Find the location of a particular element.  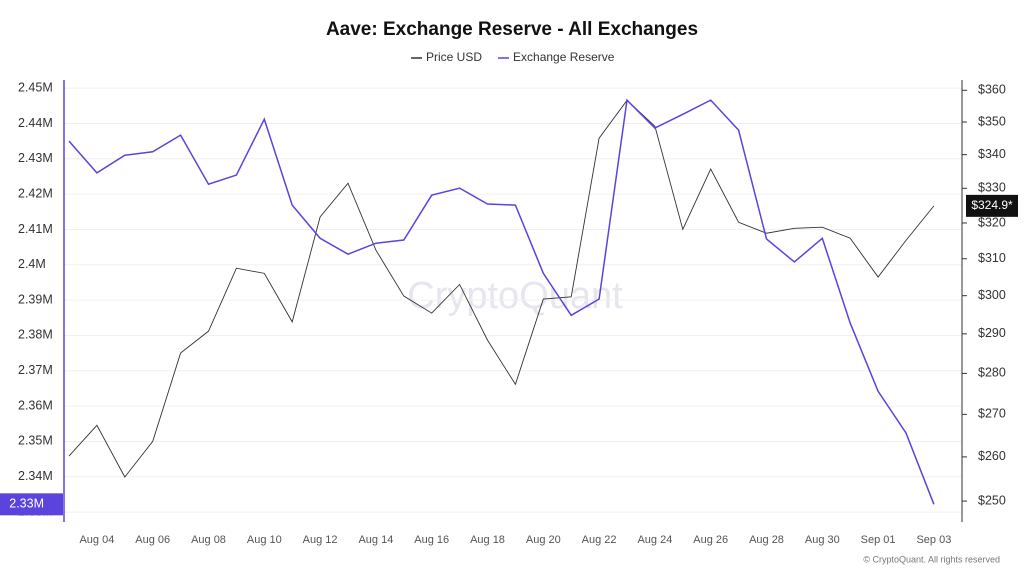

y-tick-label: 2.35M is located at coordinates (35, 441).